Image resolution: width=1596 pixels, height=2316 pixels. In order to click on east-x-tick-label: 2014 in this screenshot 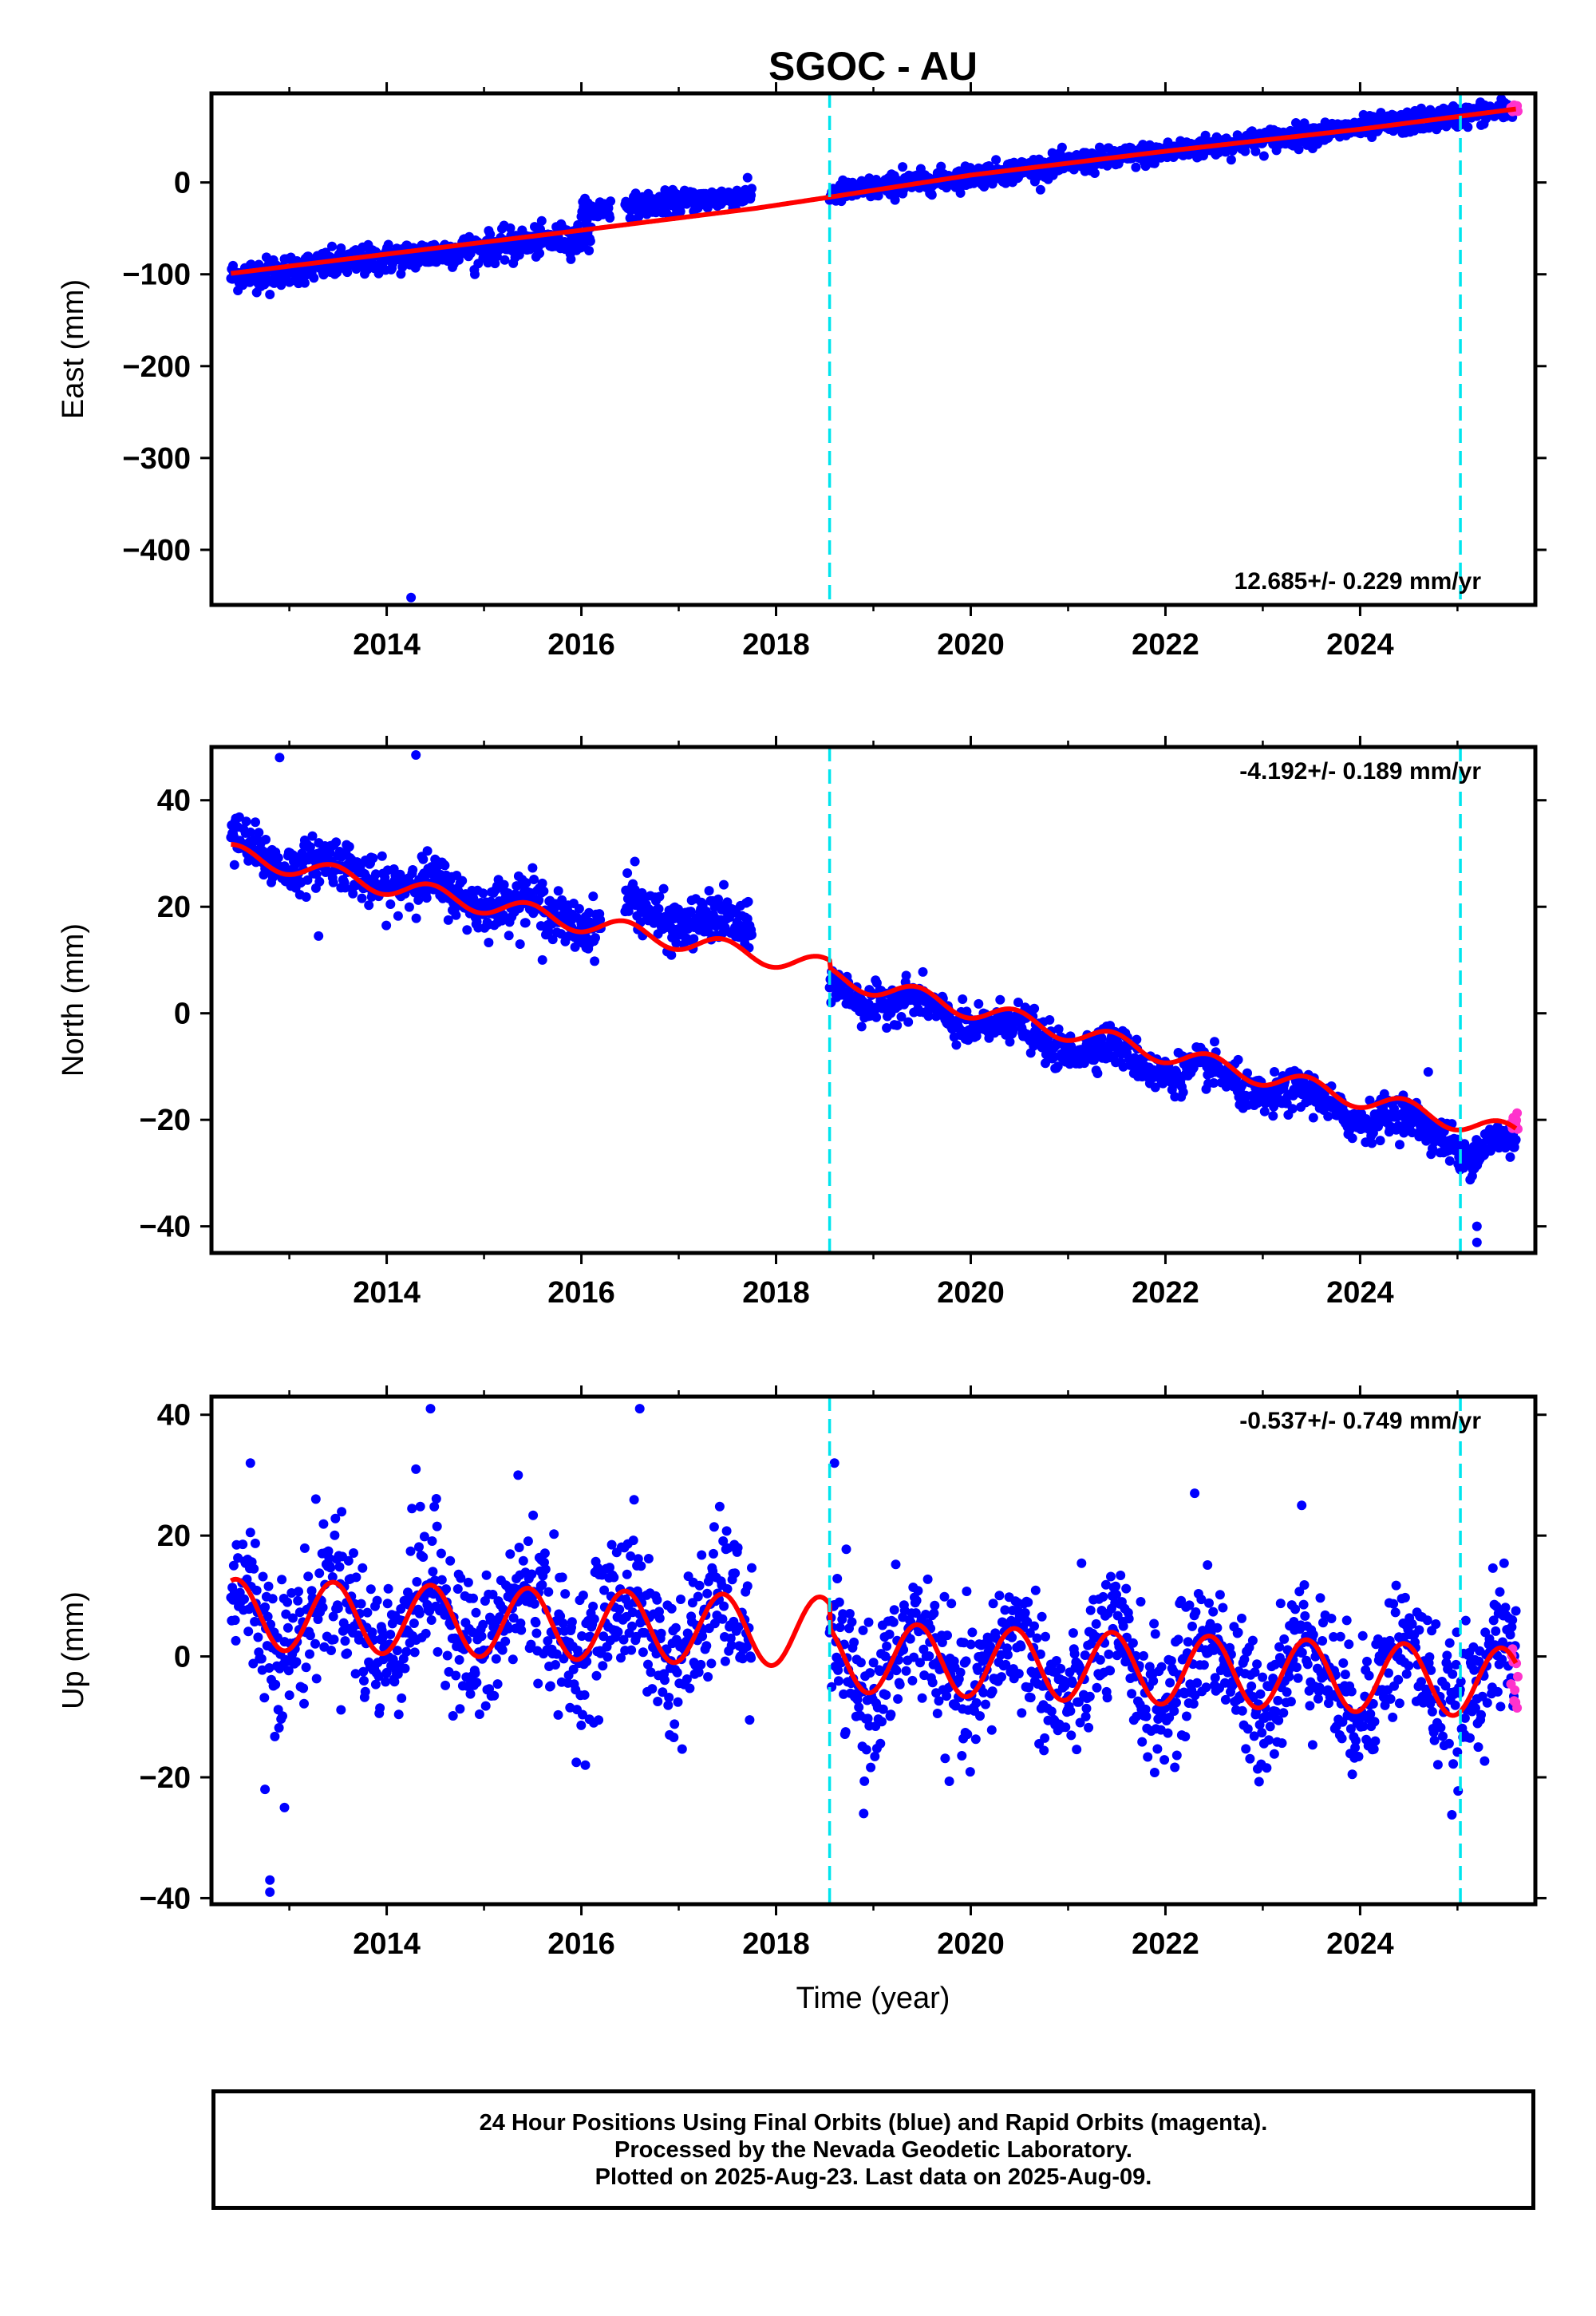, I will do `click(387, 645)`.